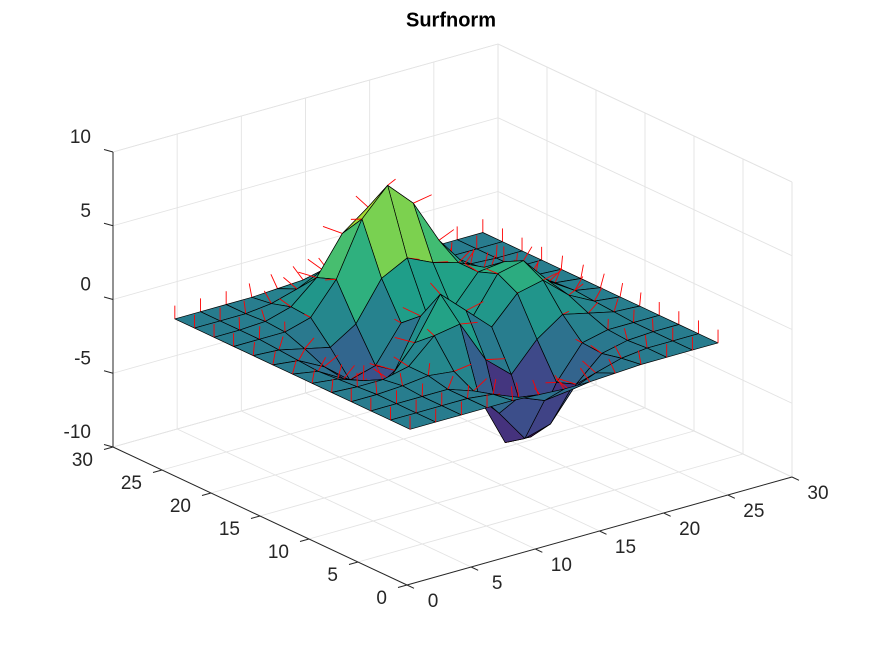 The width and height of the screenshot is (872, 654). What do you see at coordinates (413, 421) in the screenshot?
I see `surface-patch` at bounding box center [413, 421].